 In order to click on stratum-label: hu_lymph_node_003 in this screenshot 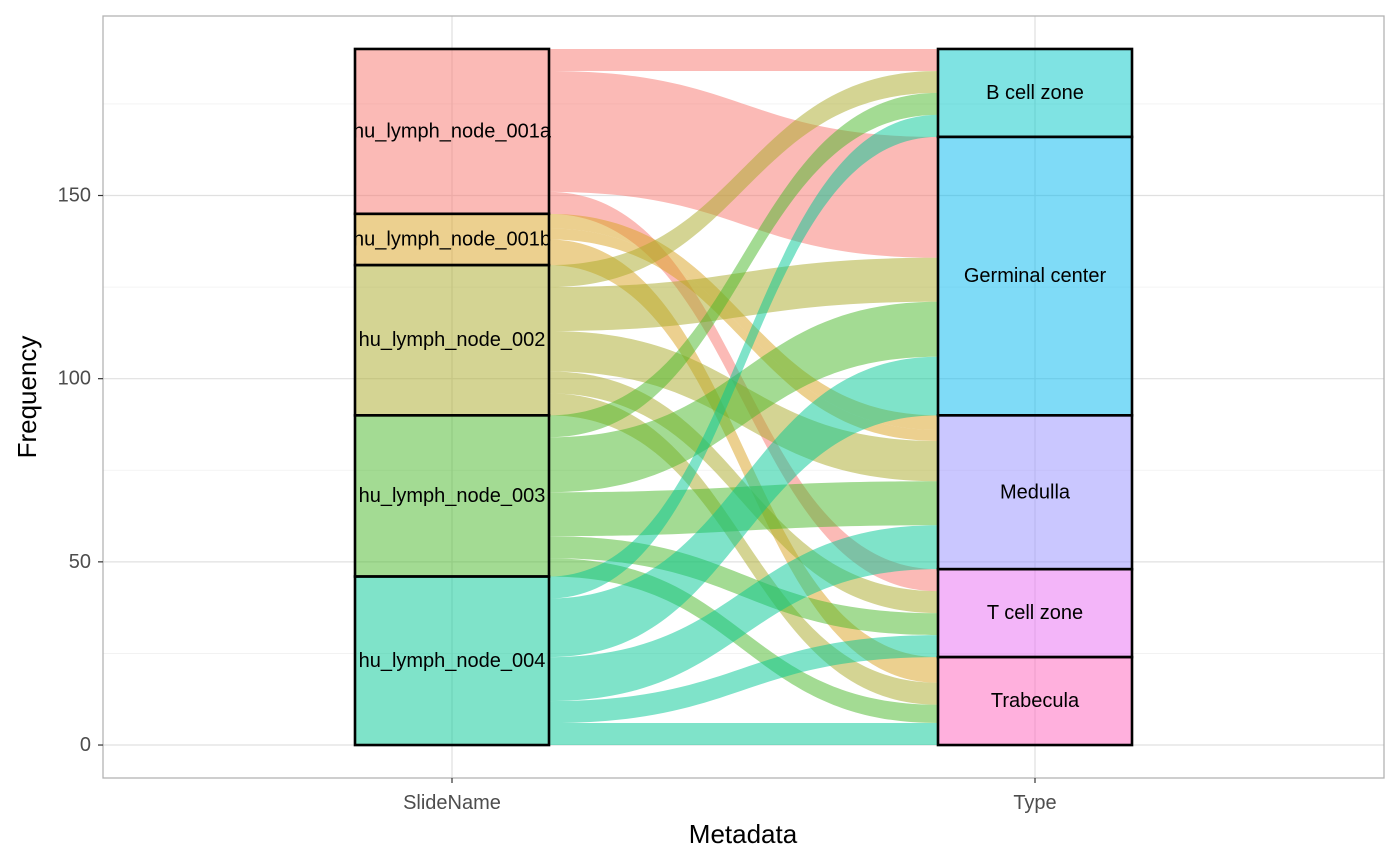, I will do `click(452, 496)`.